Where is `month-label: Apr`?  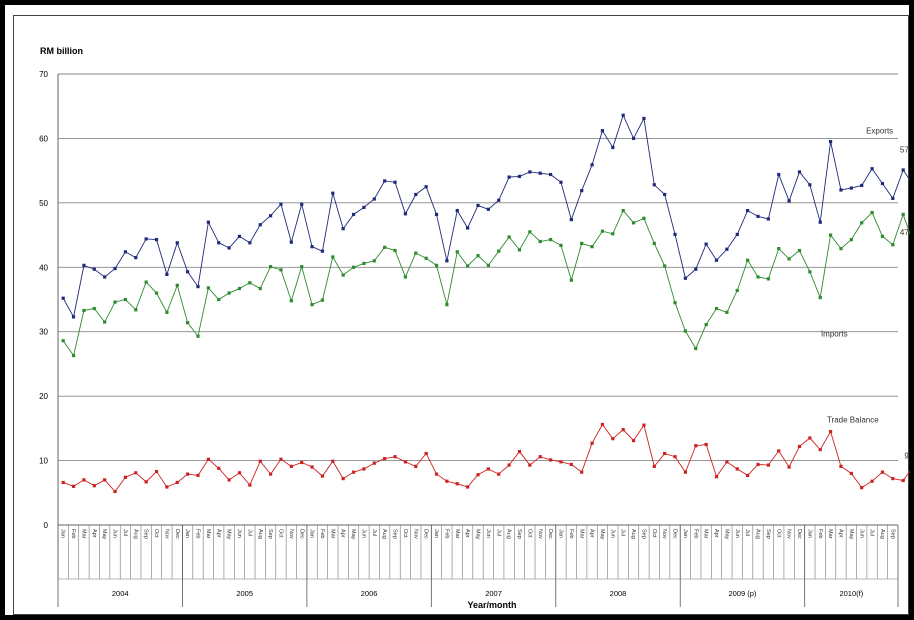
month-label: Apr is located at coordinates (94, 533).